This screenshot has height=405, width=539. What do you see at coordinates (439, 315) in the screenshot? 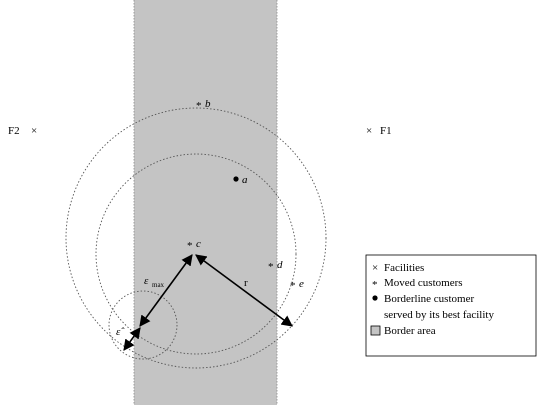
I see `legend-borderline-label-2: served by its best facility` at bounding box center [439, 315].